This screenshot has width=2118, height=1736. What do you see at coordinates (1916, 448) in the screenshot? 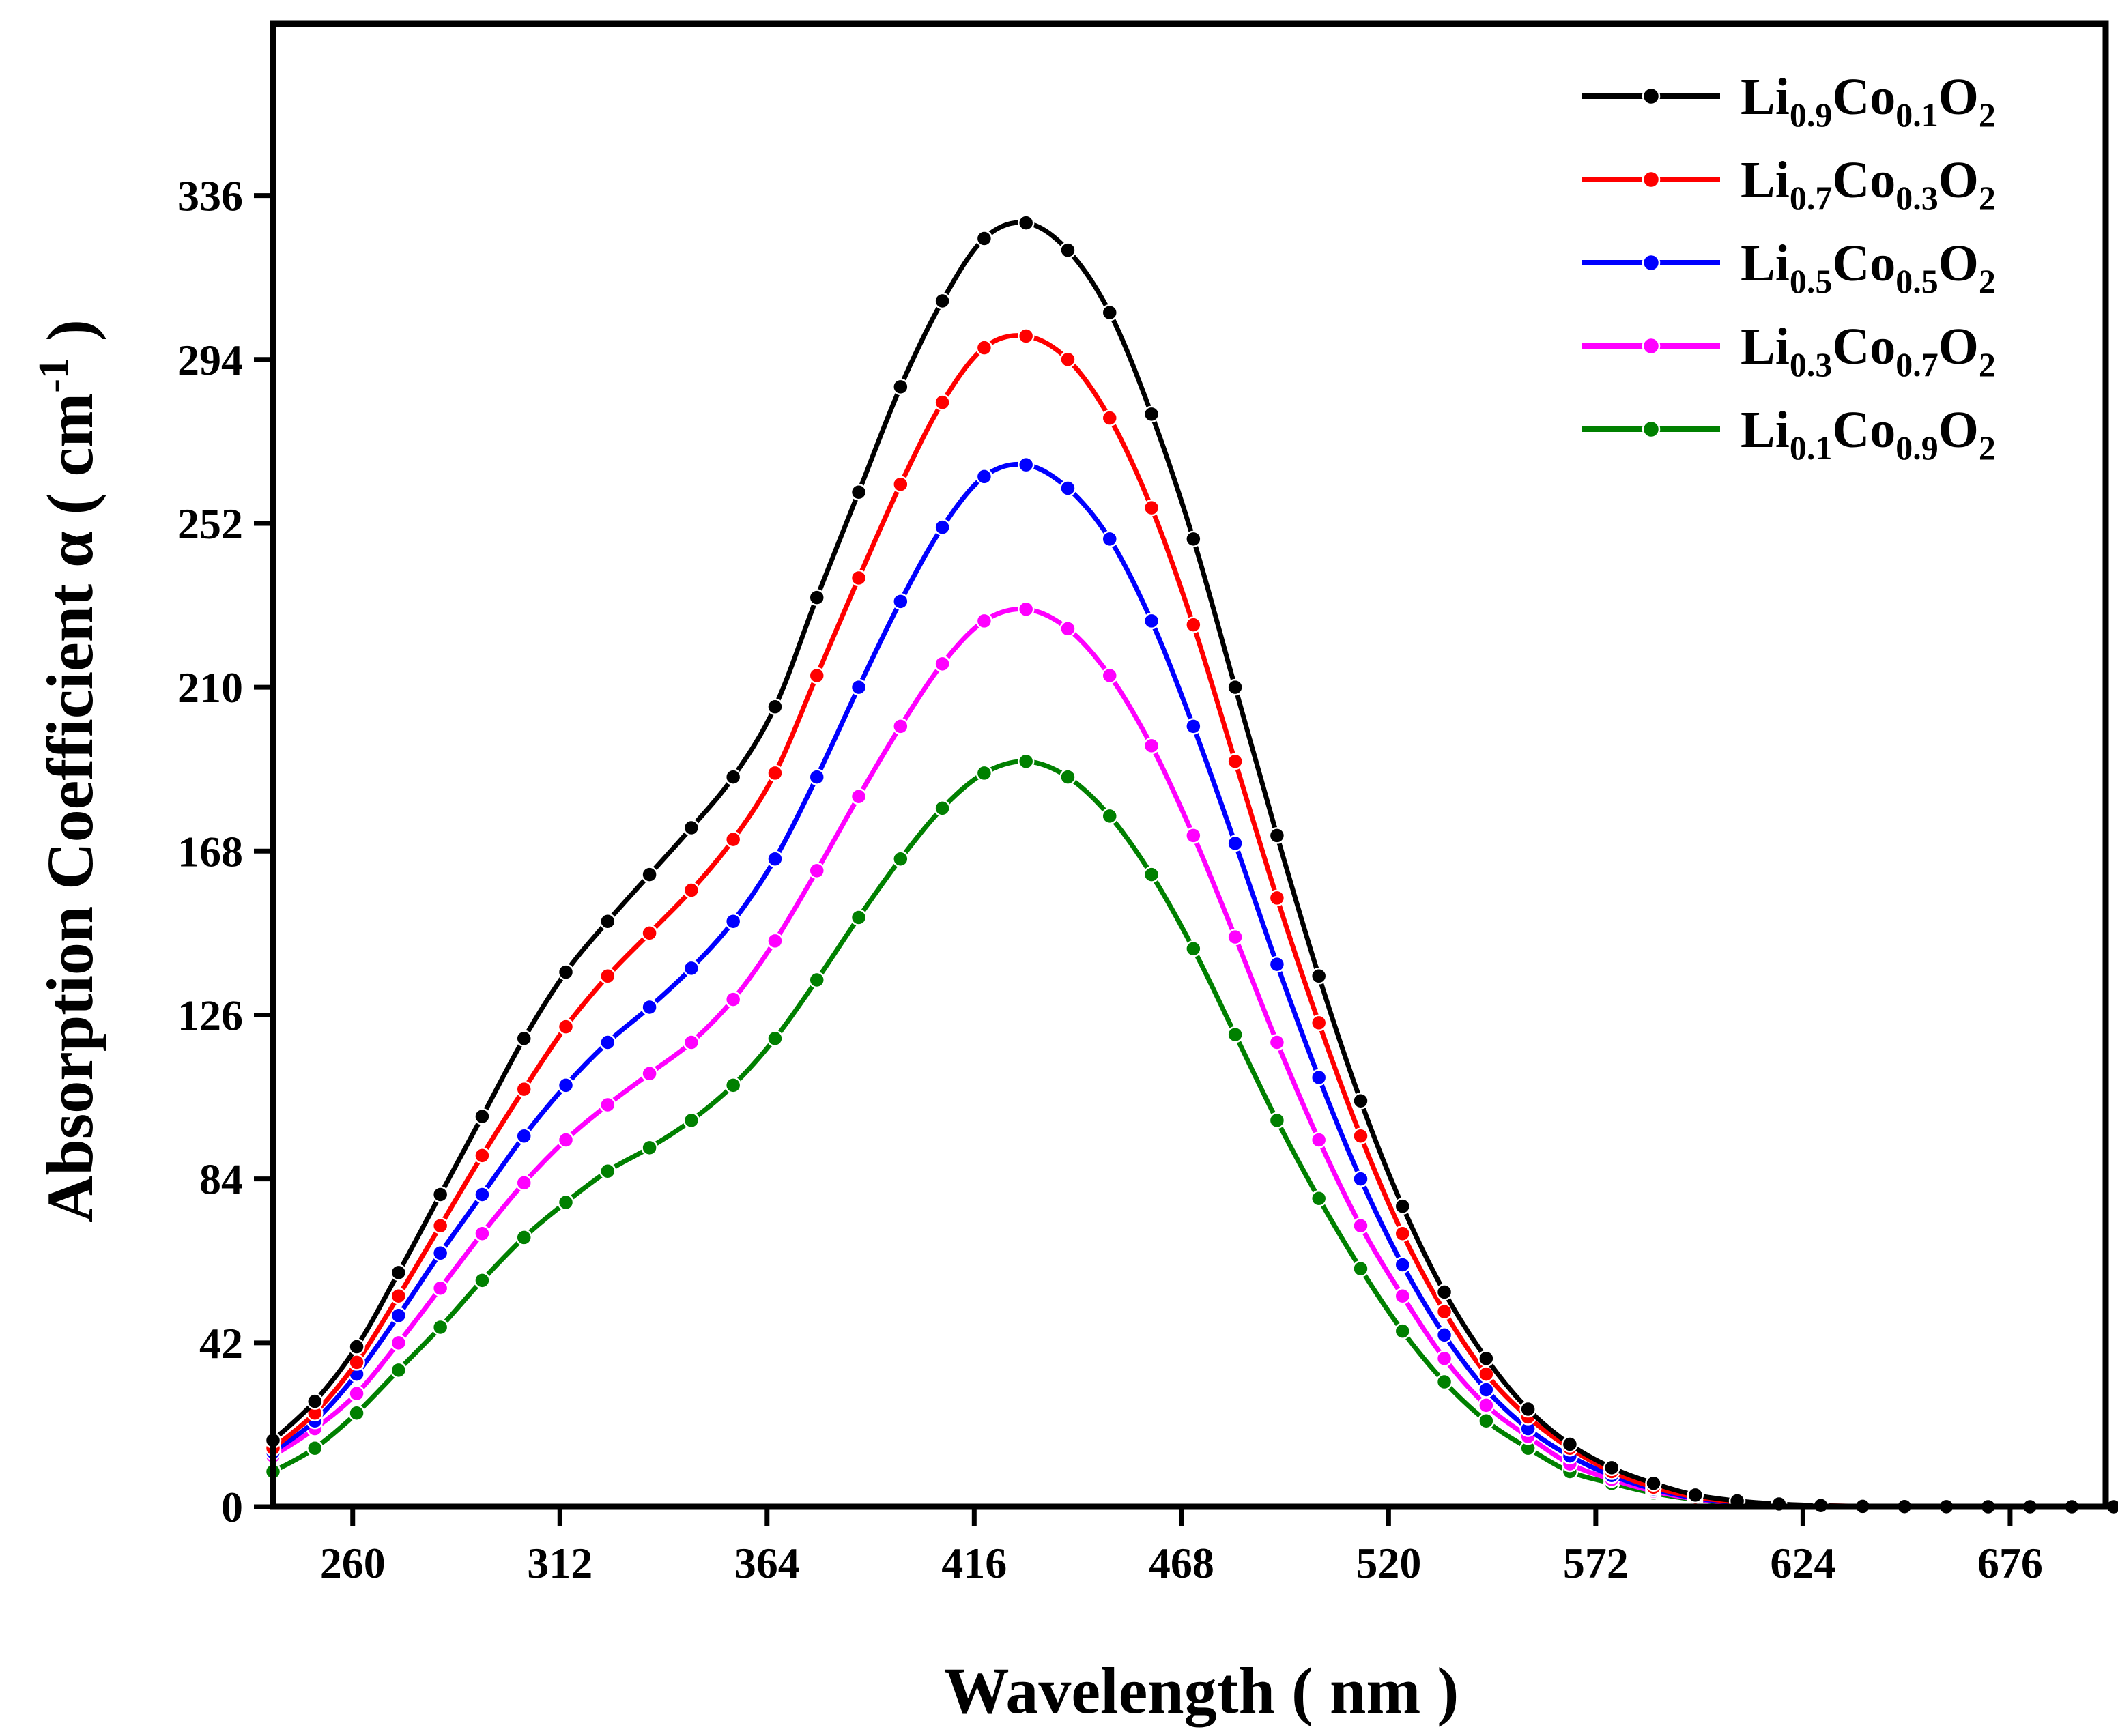
I see `legend-subscript: 0.9` at bounding box center [1916, 448].